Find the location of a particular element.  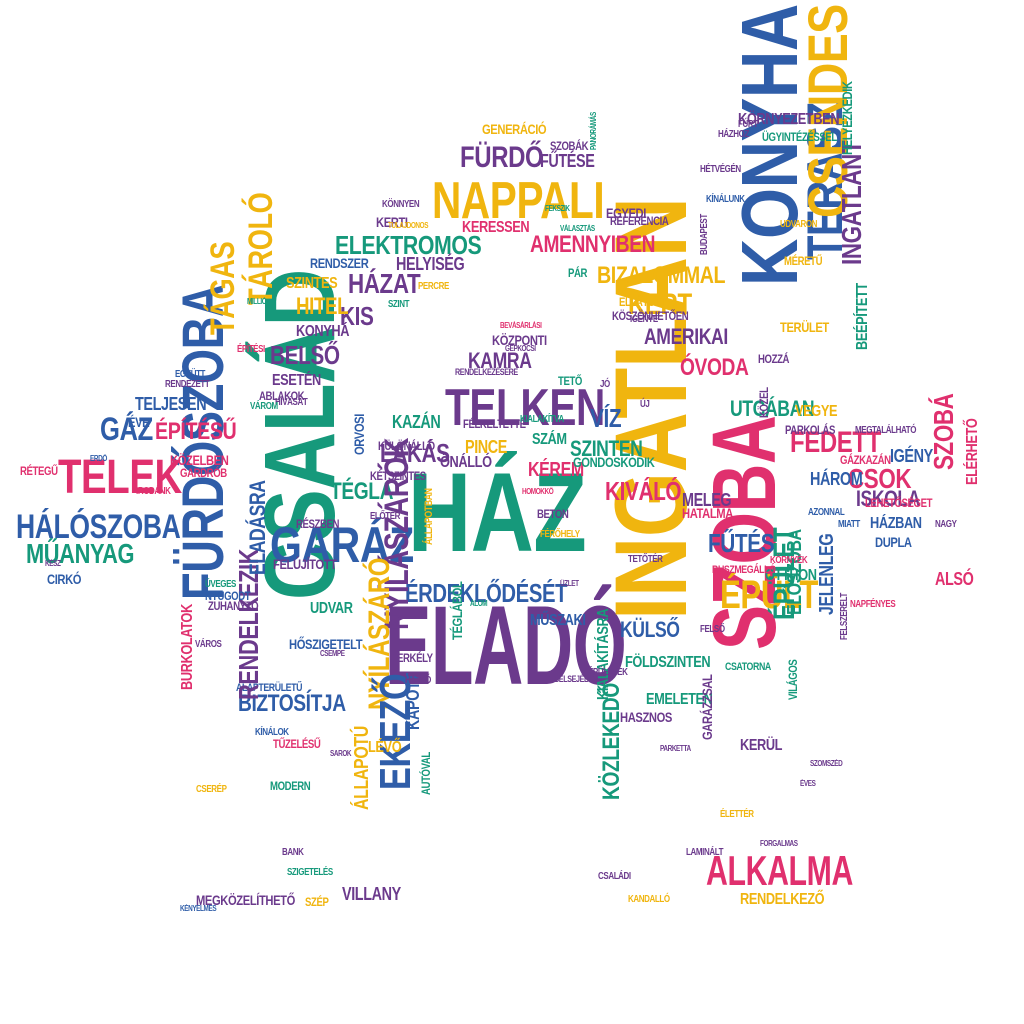

word-egyedi: EGYEDI is located at coordinates (626, 213).